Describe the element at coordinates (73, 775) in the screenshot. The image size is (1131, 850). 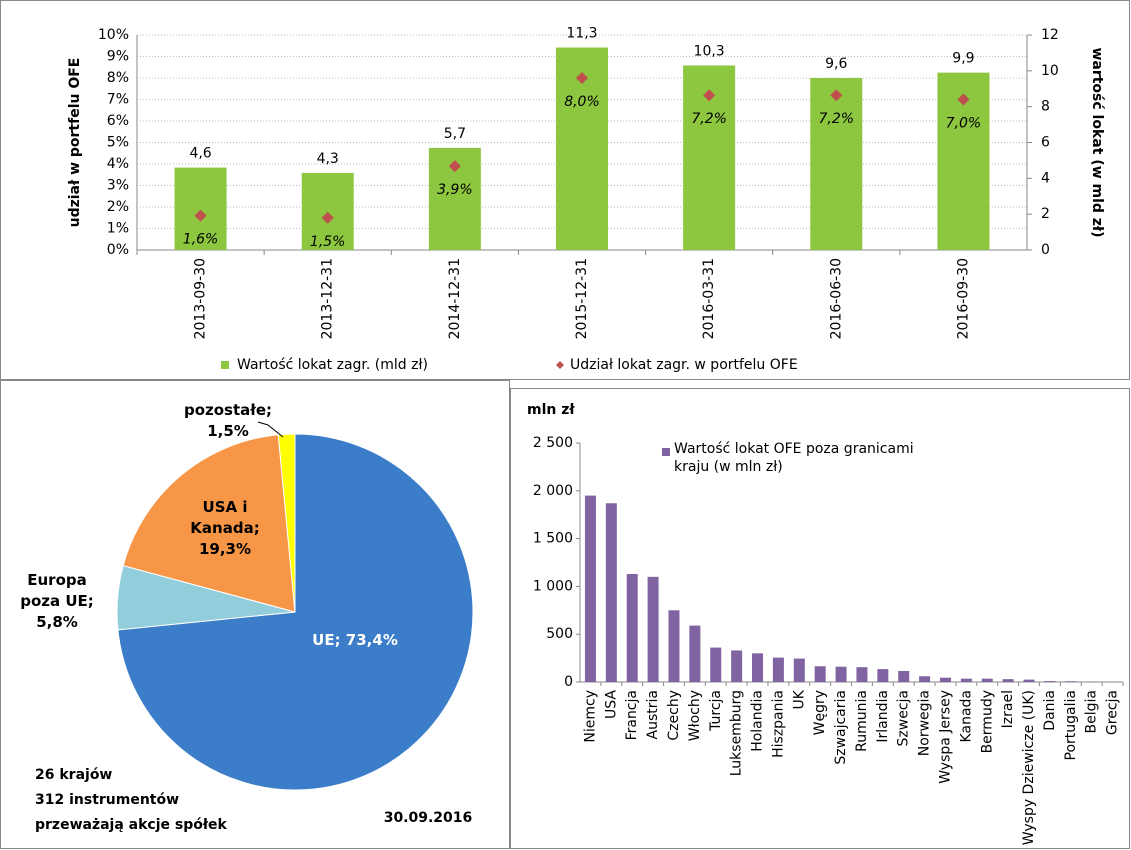
I see `annotation: 26 krajów` at that location.